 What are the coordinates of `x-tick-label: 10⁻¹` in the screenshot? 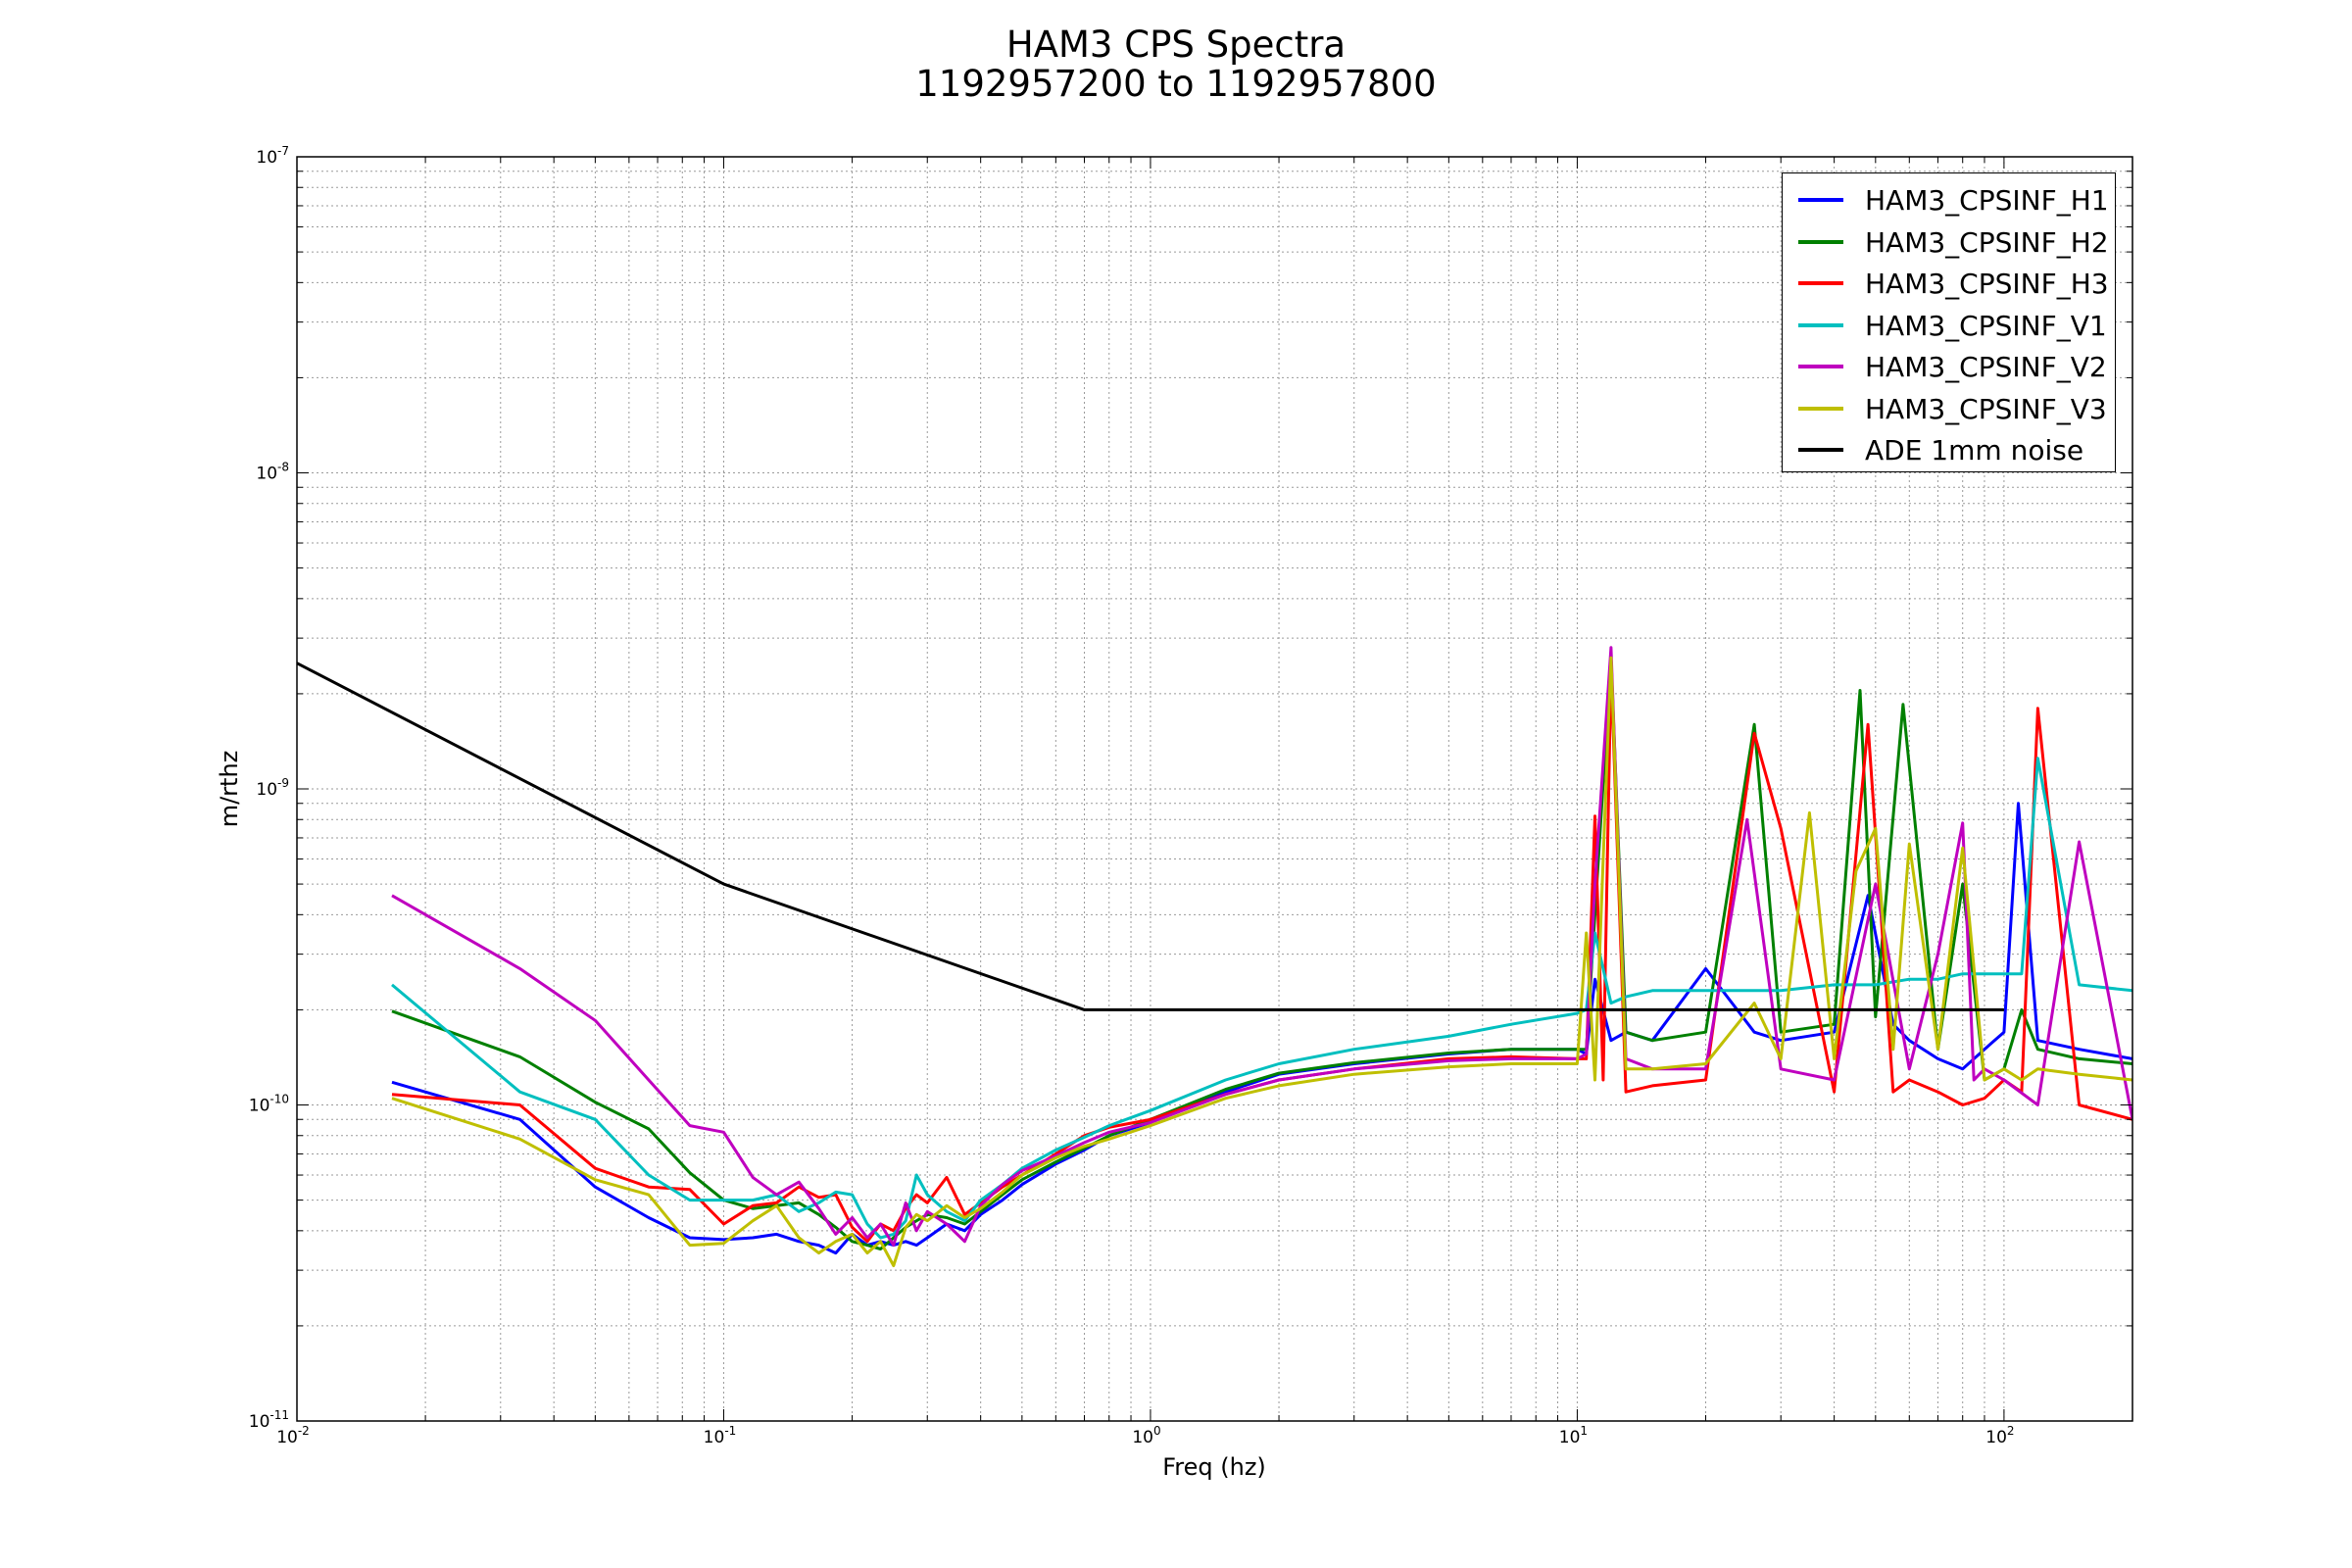 It's located at (720, 1435).